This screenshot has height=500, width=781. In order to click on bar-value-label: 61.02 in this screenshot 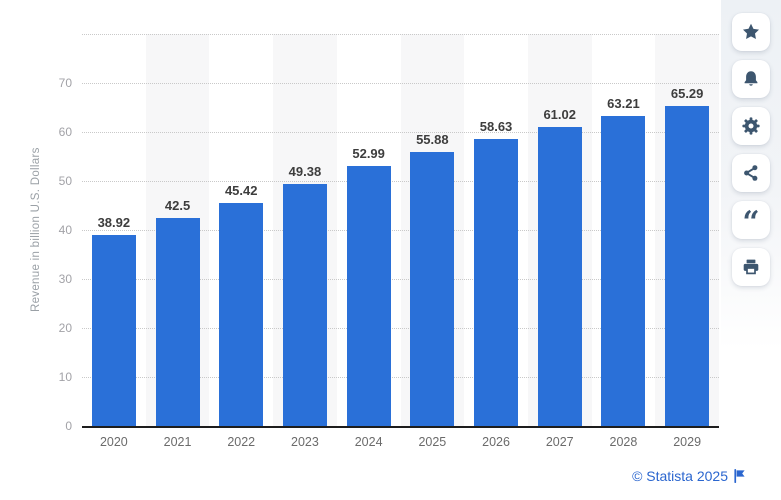, I will do `click(559, 115)`.